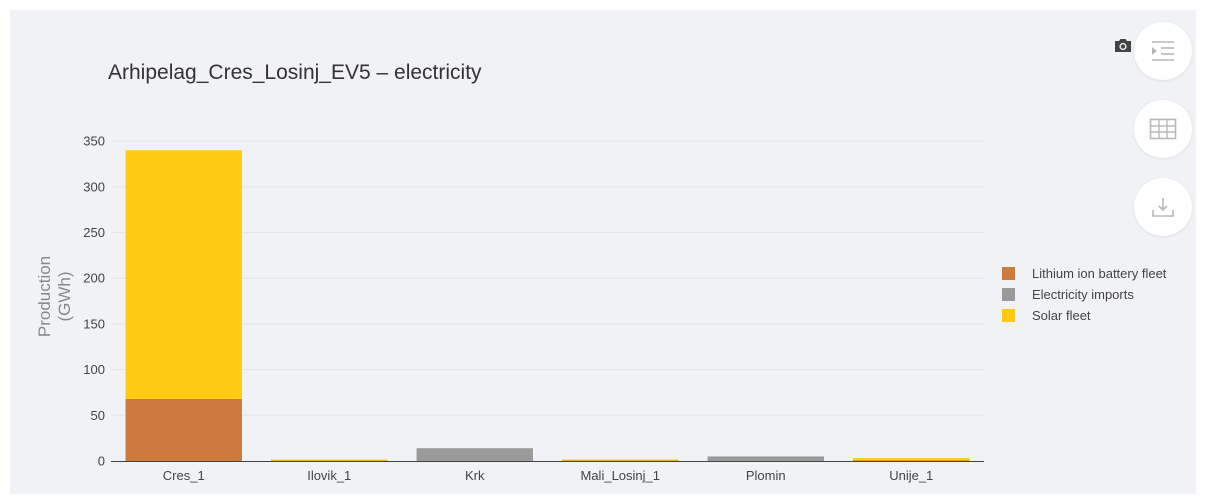 Image resolution: width=1206 pixels, height=504 pixels. I want to click on bar-Mali_Losinj_1-solar-fleet, so click(620, 460).